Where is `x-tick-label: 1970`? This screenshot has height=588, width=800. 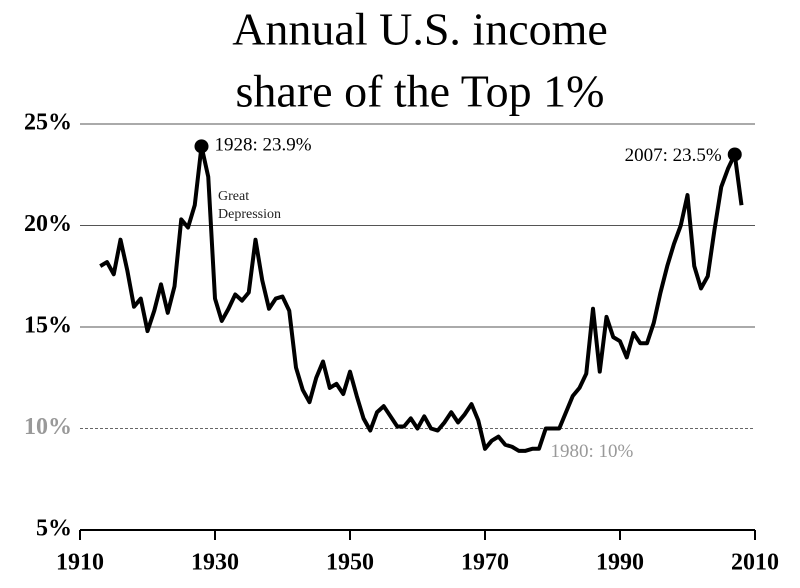 x-tick-label: 1970 is located at coordinates (485, 563).